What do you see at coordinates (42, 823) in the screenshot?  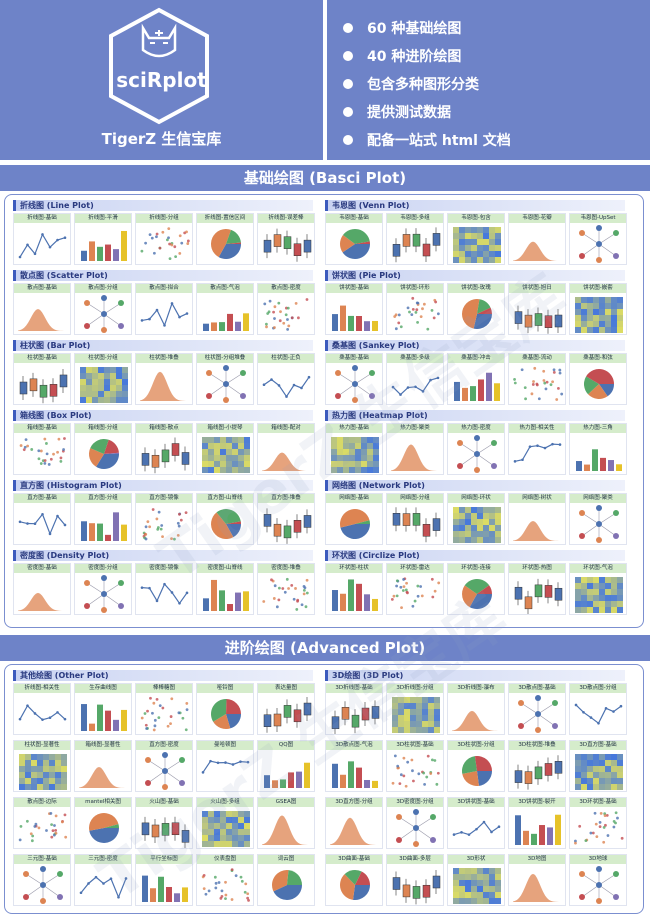 I see `plot-thumbnail: 散点图-边际` at bounding box center [42, 823].